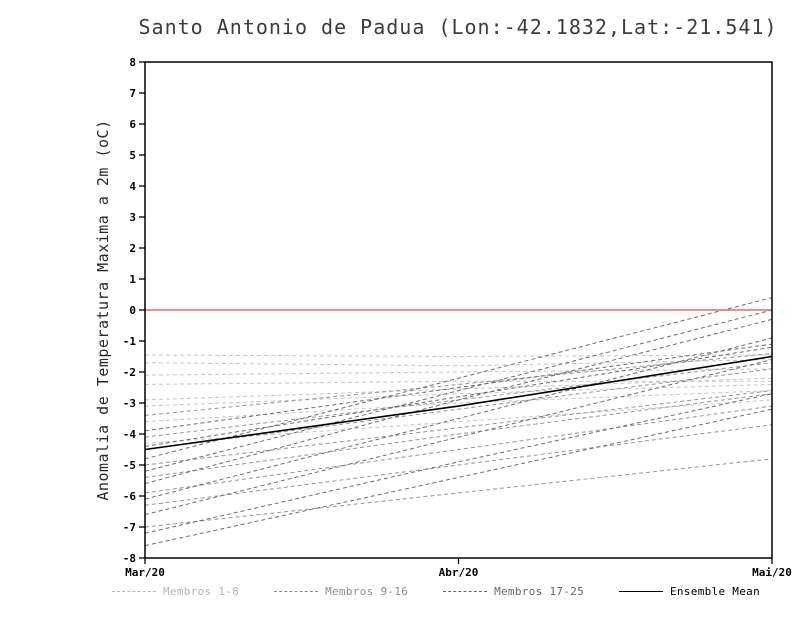 The image size is (800, 618). I want to click on x-tick-label: Mai/20, so click(772, 572).